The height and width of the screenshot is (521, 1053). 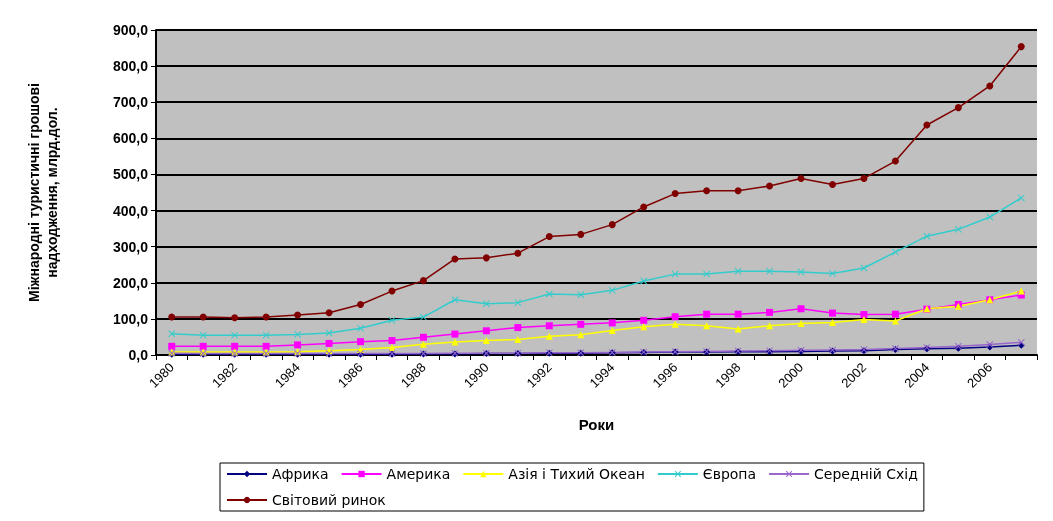 I want to click on legend-label: Світовий ринок, so click(x=329, y=500).